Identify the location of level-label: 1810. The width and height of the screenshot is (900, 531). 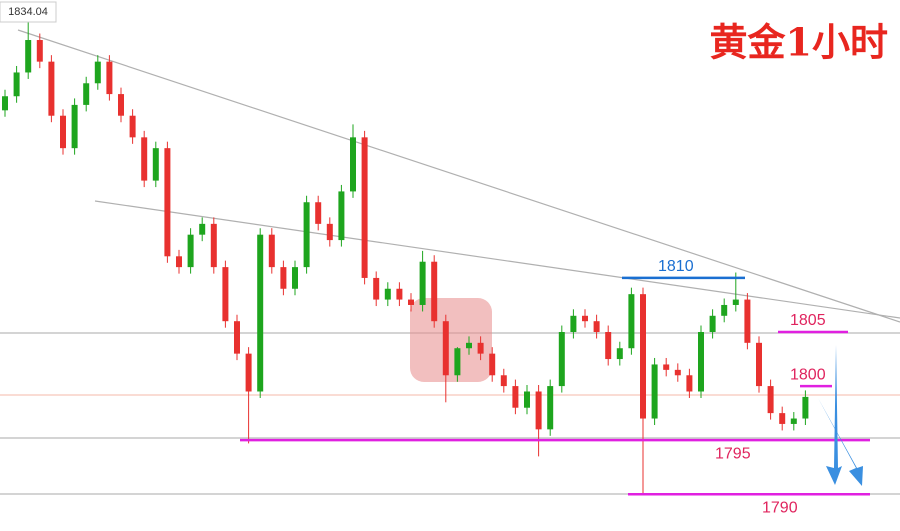
(676, 266).